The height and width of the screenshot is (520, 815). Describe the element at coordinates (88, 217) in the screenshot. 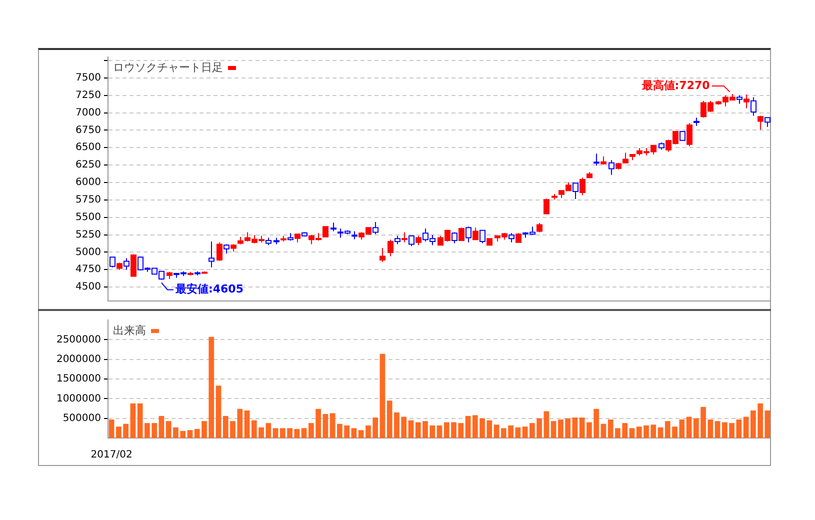

I see `y-tick-label: 5500` at that location.